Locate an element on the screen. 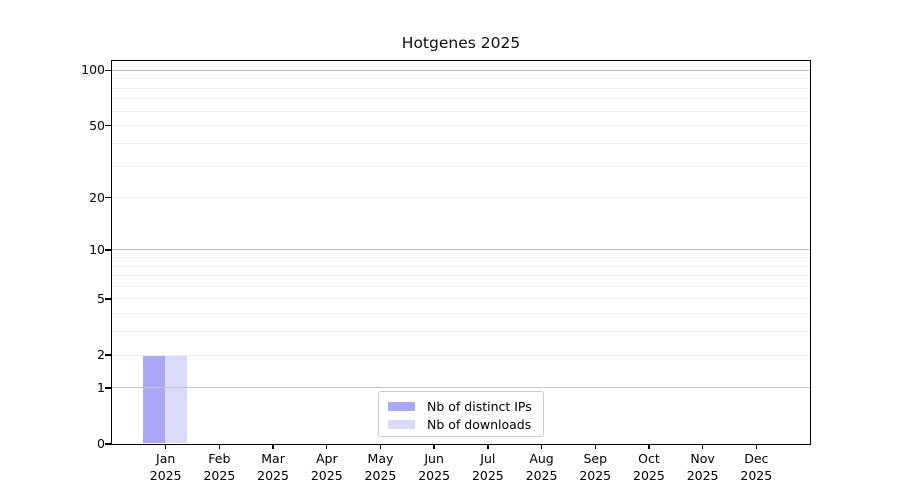 This screenshot has width=900, height=500. x-tick-month: Sep is located at coordinates (595, 458).